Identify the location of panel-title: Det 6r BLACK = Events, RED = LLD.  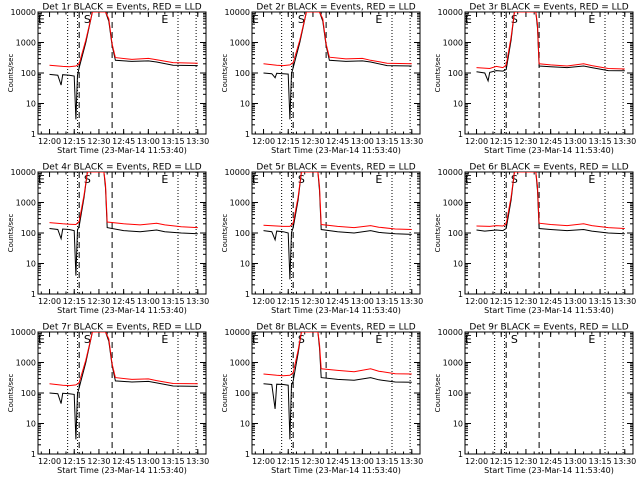
(548, 168).